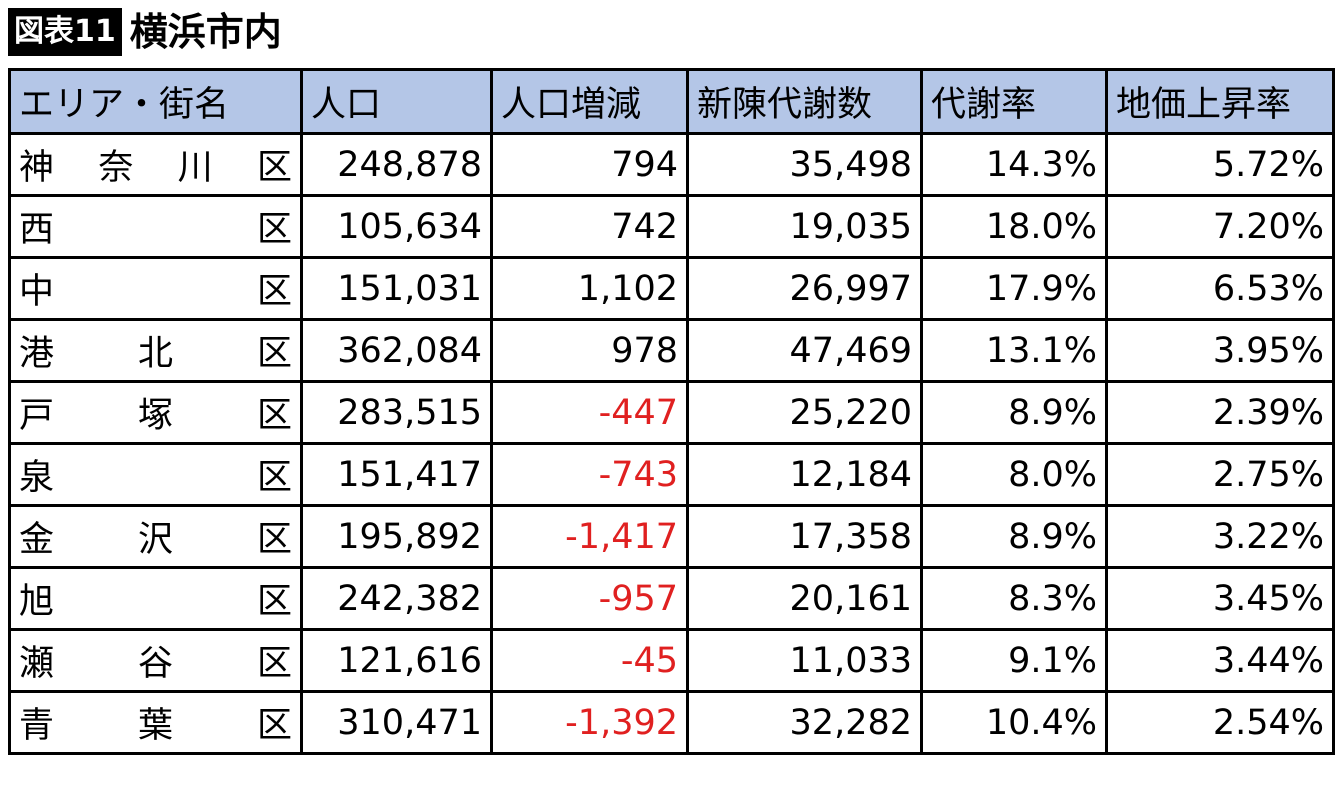  I want to click on cell: 195,892, so click(396, 536).